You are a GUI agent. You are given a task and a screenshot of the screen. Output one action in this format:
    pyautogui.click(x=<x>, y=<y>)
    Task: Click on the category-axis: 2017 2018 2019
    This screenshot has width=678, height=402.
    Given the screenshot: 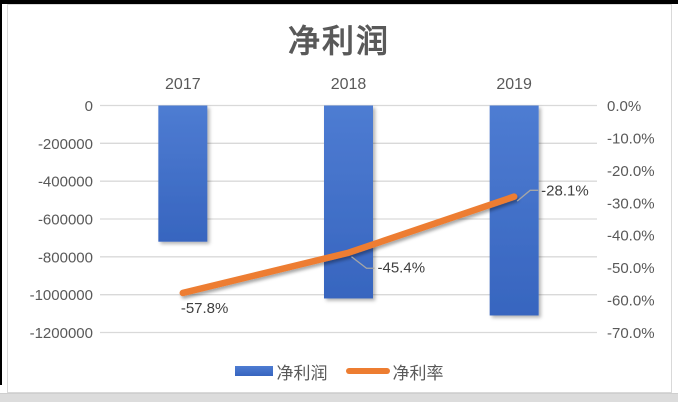 What is the action you would take?
    pyautogui.click(x=348, y=84)
    